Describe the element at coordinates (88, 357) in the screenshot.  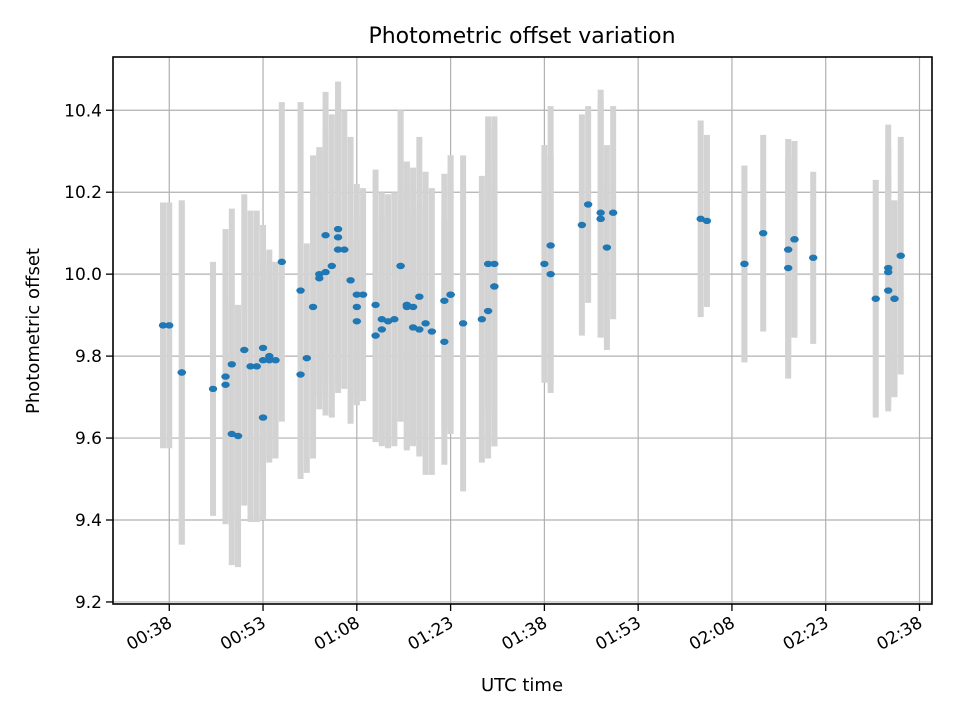
I see `y-tick-label: 9.8` at that location.